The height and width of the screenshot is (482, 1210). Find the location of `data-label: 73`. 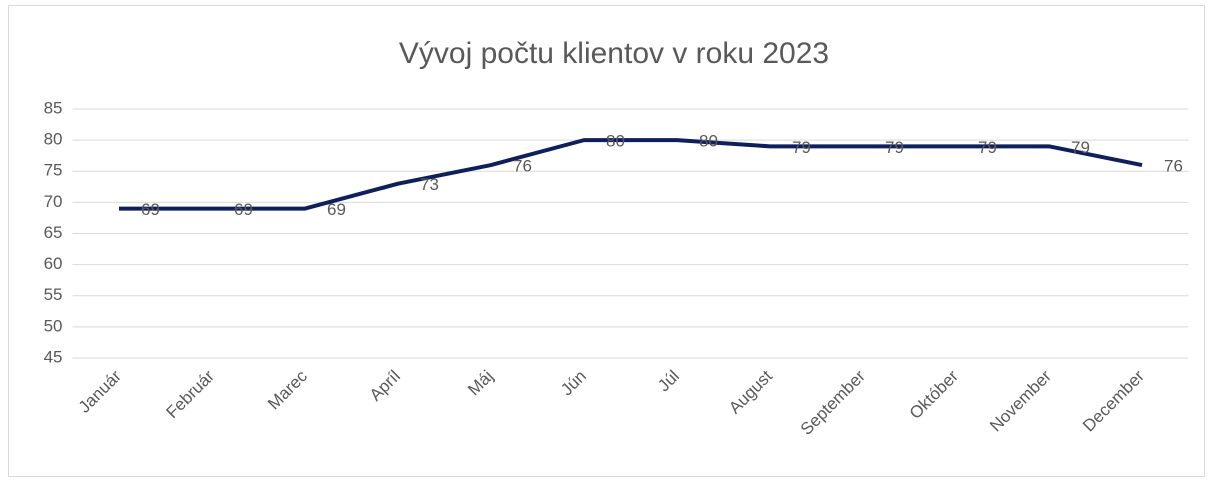

data-label: 73 is located at coordinates (429, 184).